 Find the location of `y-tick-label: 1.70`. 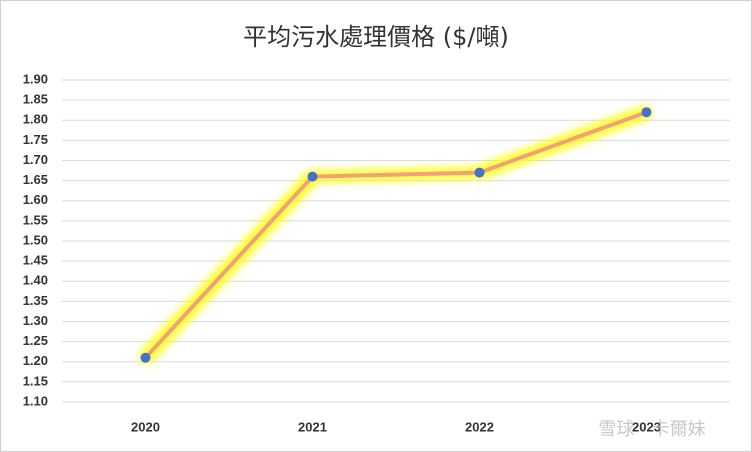

y-tick-label: 1.70 is located at coordinates (35, 159).